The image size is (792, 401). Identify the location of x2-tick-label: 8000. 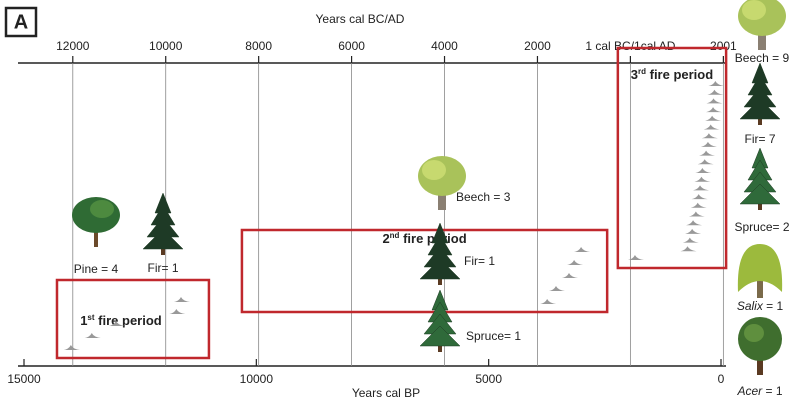
(258, 46).